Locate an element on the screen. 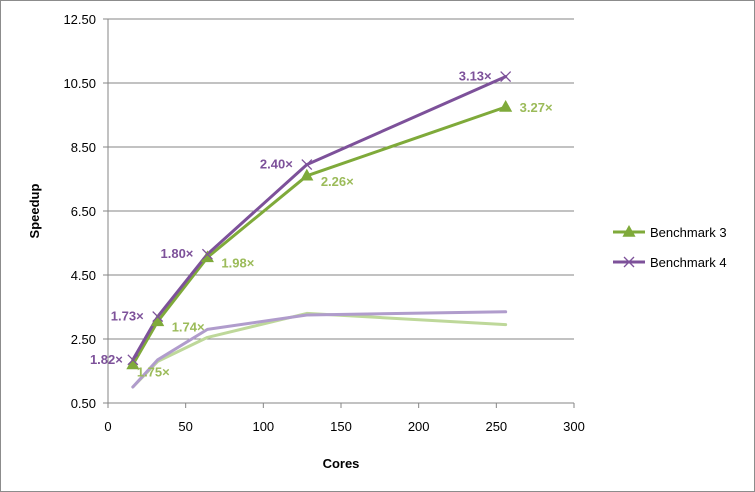 This screenshot has height=492, width=755. data-label-benchmark-3-4: 3.27× is located at coordinates (536, 107).